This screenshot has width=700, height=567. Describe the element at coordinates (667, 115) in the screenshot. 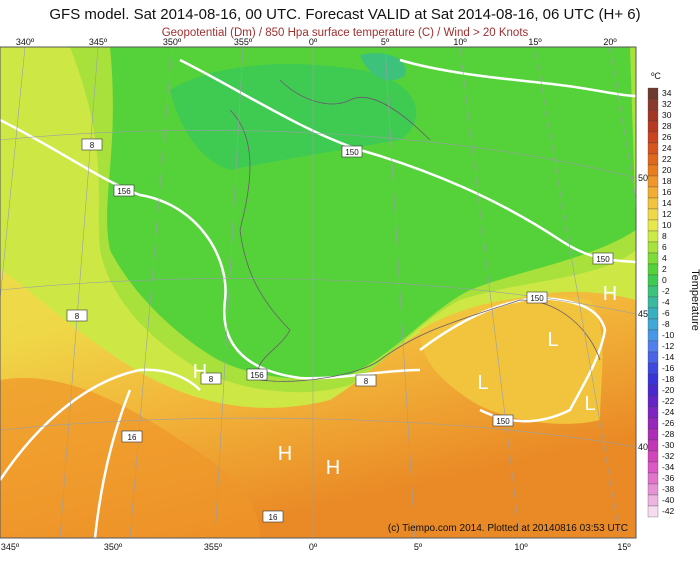

I see `colorbar-label: 30` at that location.